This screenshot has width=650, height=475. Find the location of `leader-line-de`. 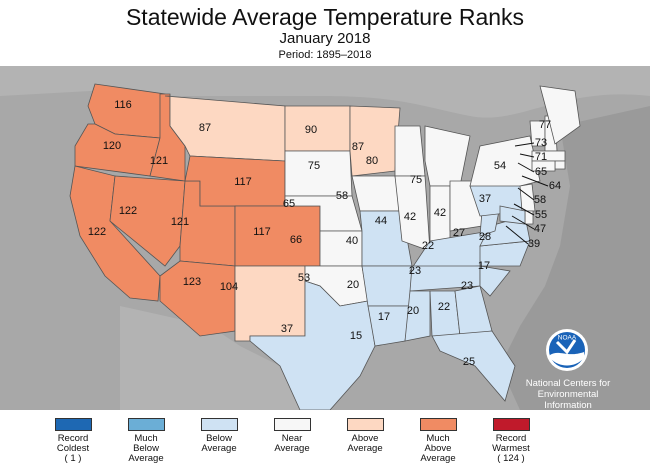

leader-line-de is located at coordinates (523, 222).